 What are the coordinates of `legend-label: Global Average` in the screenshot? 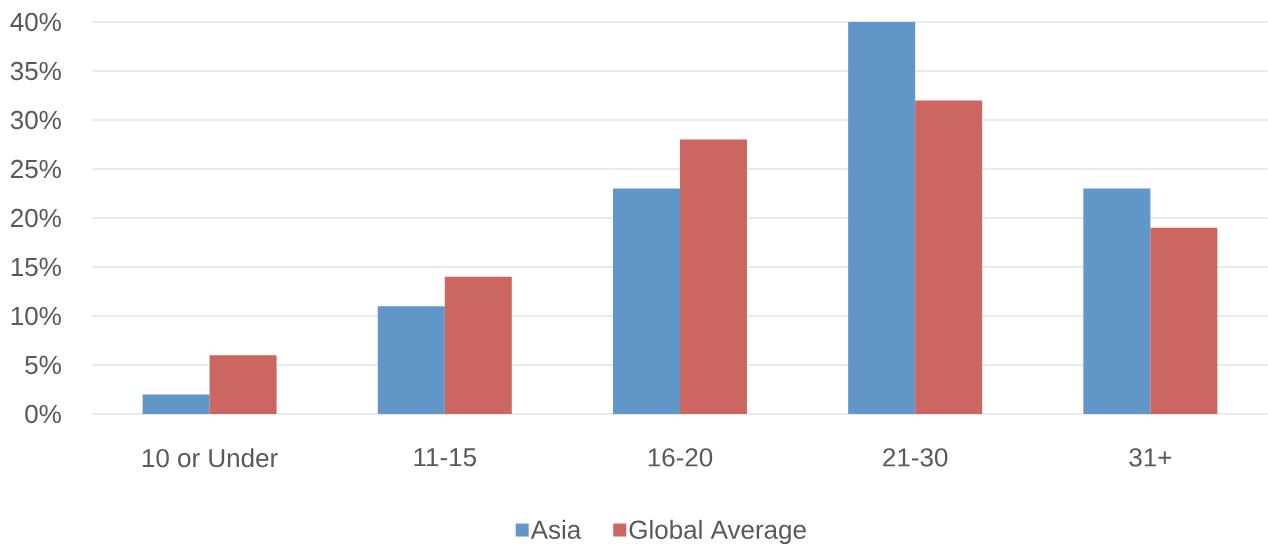 It's located at (717, 532).